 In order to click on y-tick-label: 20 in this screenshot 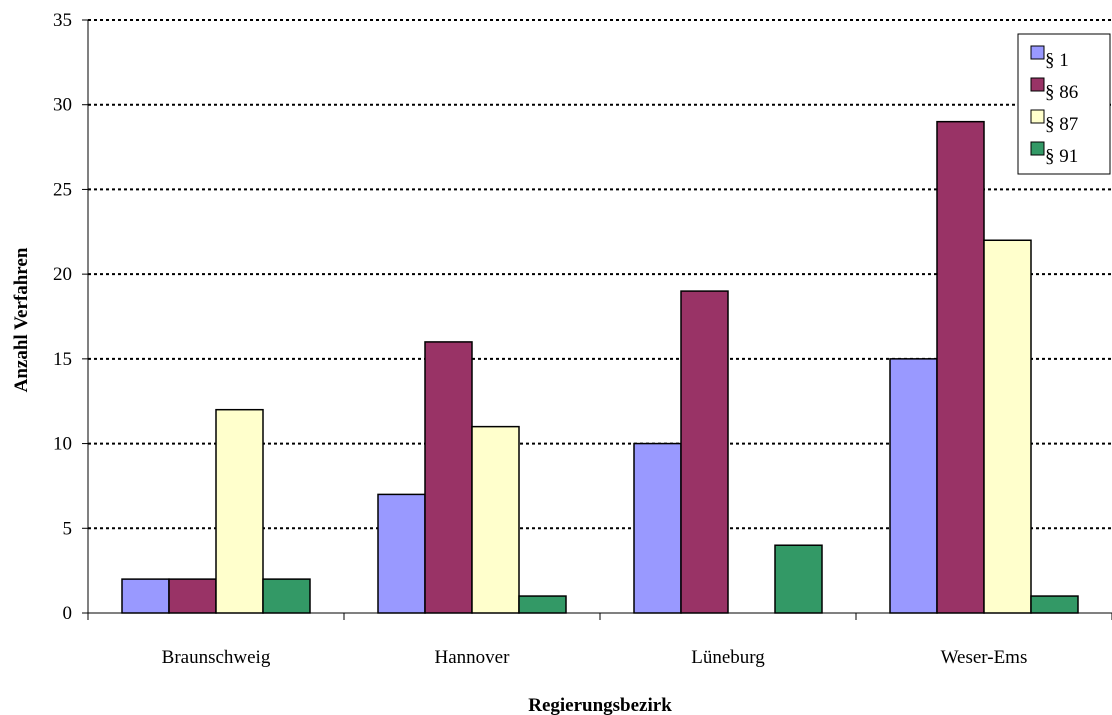, I will do `click(62, 274)`.